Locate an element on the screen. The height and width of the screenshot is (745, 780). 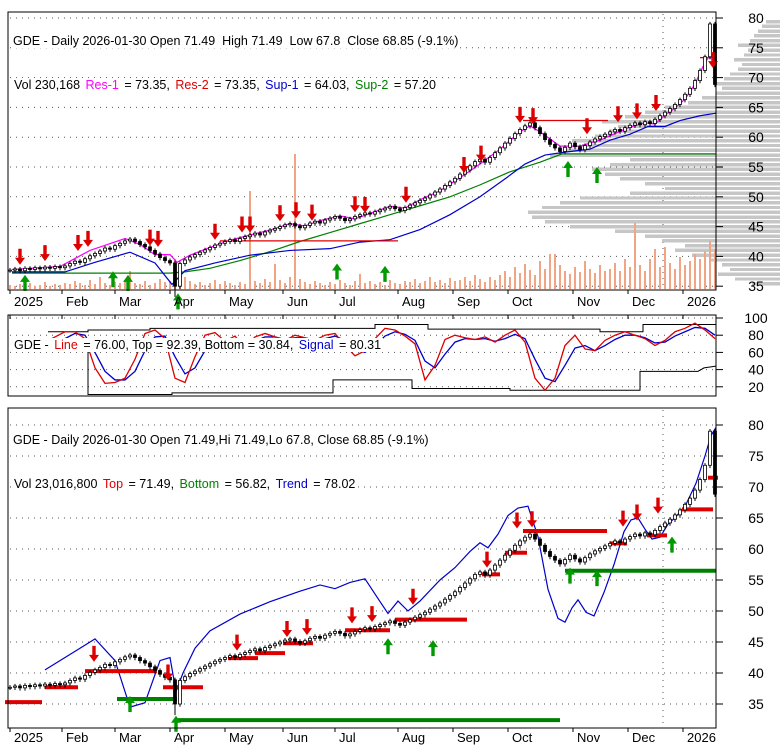
header-text-segment: = 76.00, Top = 92.39, Bottom = 30.84, is located at coordinates (188, 345).